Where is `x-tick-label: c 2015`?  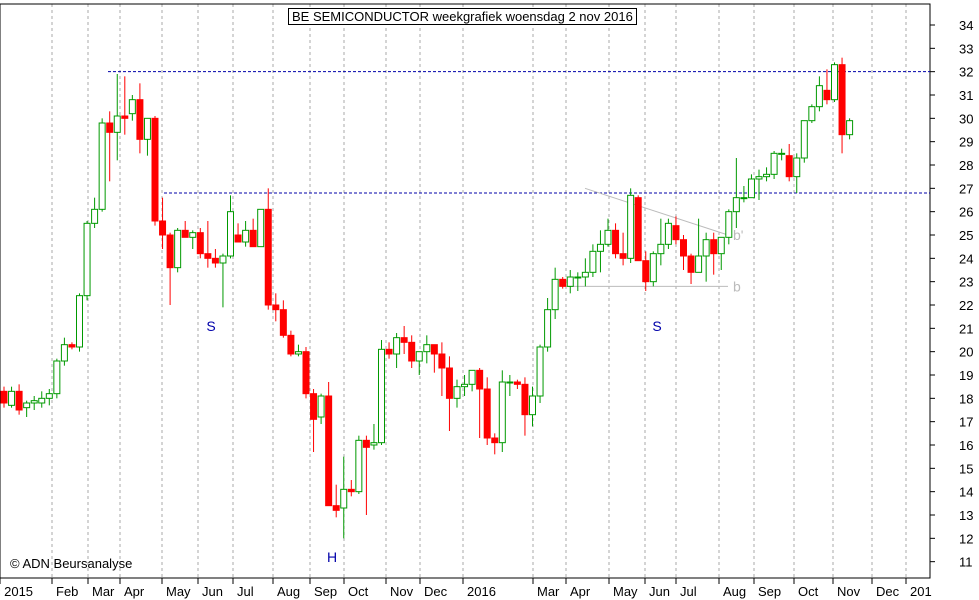 x-tick-label: c 2015 is located at coordinates (16, 591).